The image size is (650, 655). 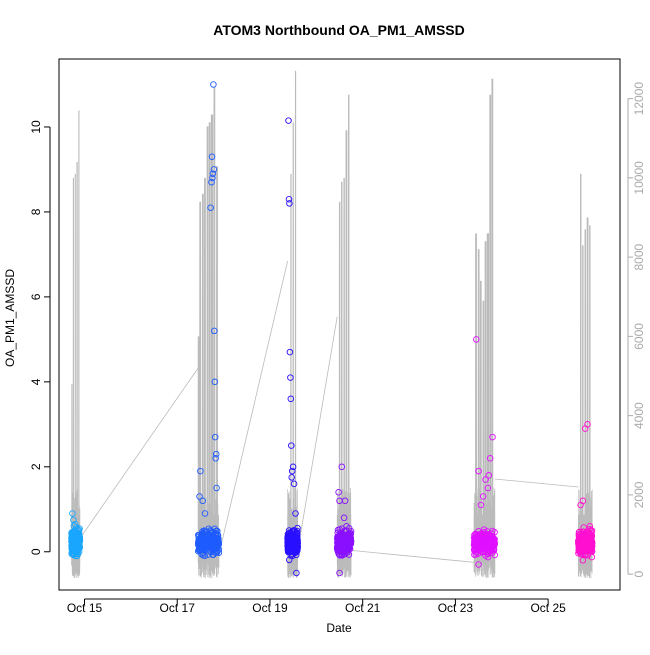 I want to click on y2-tick-label: 12000, so click(x=639, y=99).